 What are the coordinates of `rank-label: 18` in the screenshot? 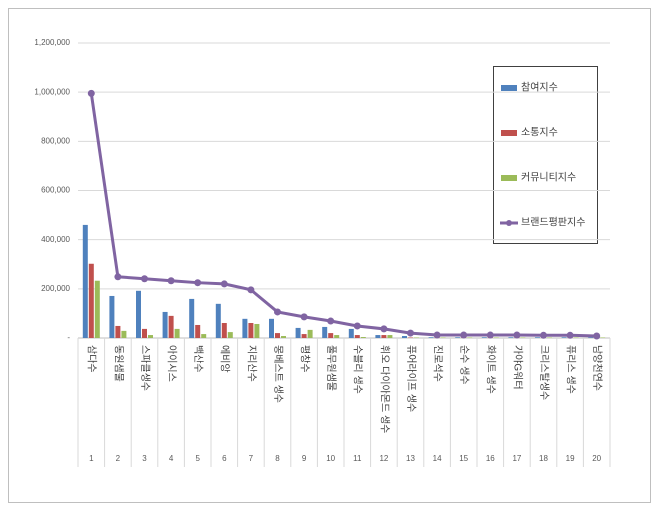 It's located at (543, 458).